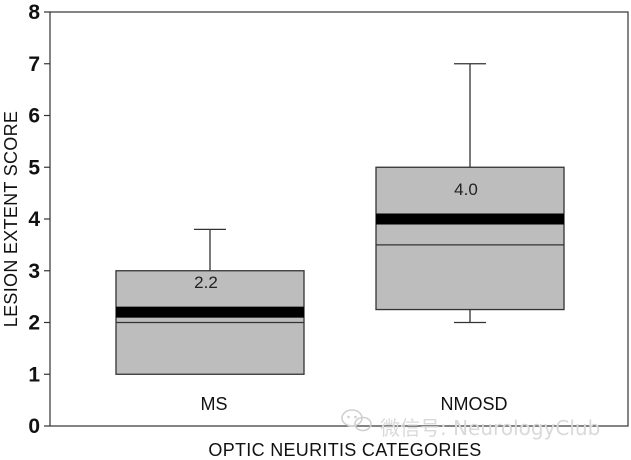 The image size is (631, 460). I want to click on watermark: 微信号: NeurologyClub, so click(470, 424).